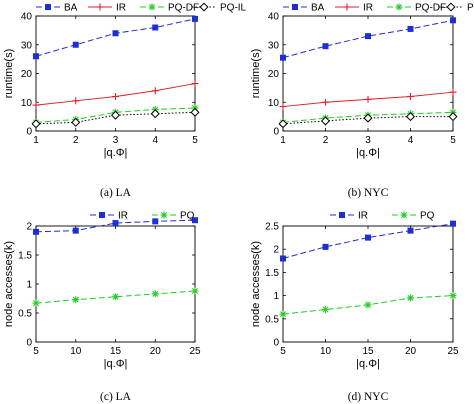  Describe the element at coordinates (368, 193) in the screenshot. I see `panel-caption: (b) NYC` at that location.